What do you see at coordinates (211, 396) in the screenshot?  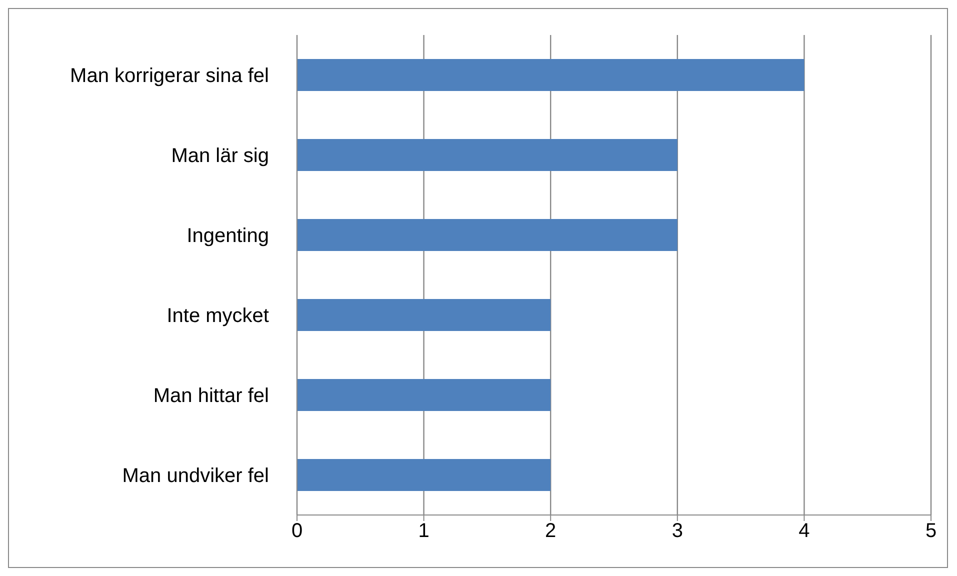 I see `y-tick-label: Man hittar fel` at bounding box center [211, 396].